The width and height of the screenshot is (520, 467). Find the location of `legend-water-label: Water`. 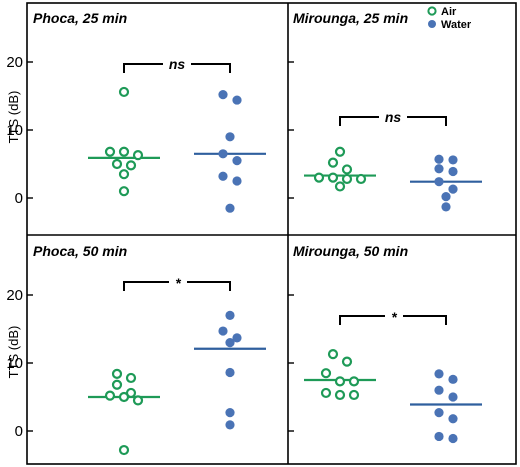

legend-water-label: Water is located at coordinates (456, 25).